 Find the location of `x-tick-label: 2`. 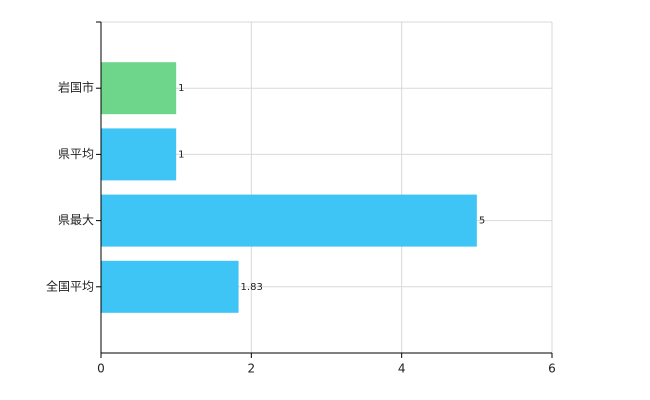

x-tick-label: 2 is located at coordinates (252, 369).